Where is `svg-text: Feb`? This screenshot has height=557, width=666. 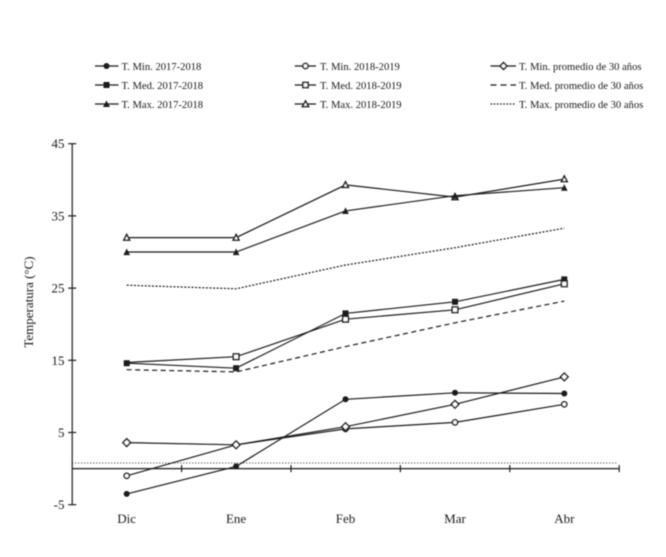 svg-text: Feb is located at coordinates (346, 518).